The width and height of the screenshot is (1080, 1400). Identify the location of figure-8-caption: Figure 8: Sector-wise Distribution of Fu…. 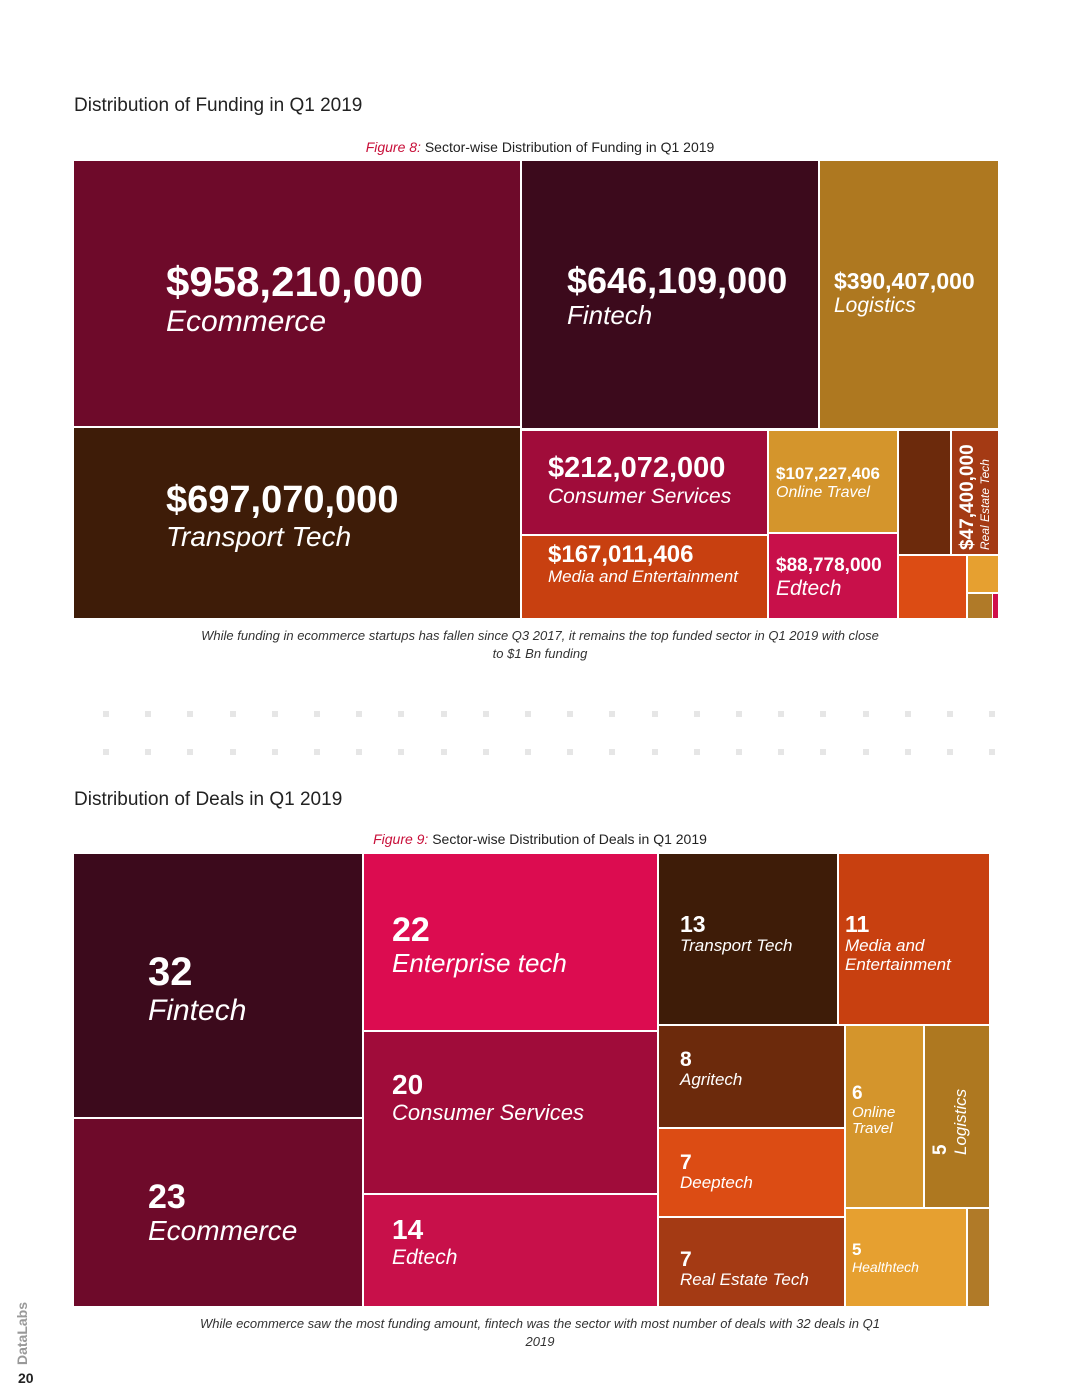
(540, 147).